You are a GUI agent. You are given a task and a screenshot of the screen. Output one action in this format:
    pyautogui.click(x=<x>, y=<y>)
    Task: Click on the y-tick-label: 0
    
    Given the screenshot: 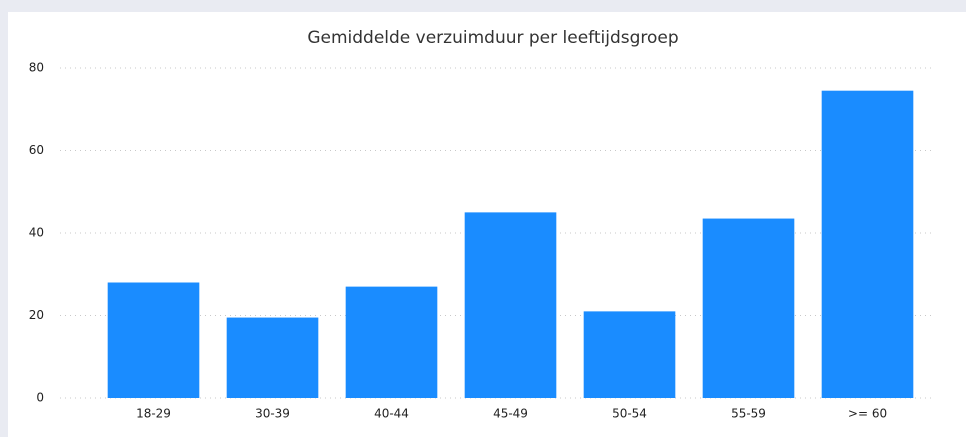 What is the action you would take?
    pyautogui.click(x=40, y=398)
    